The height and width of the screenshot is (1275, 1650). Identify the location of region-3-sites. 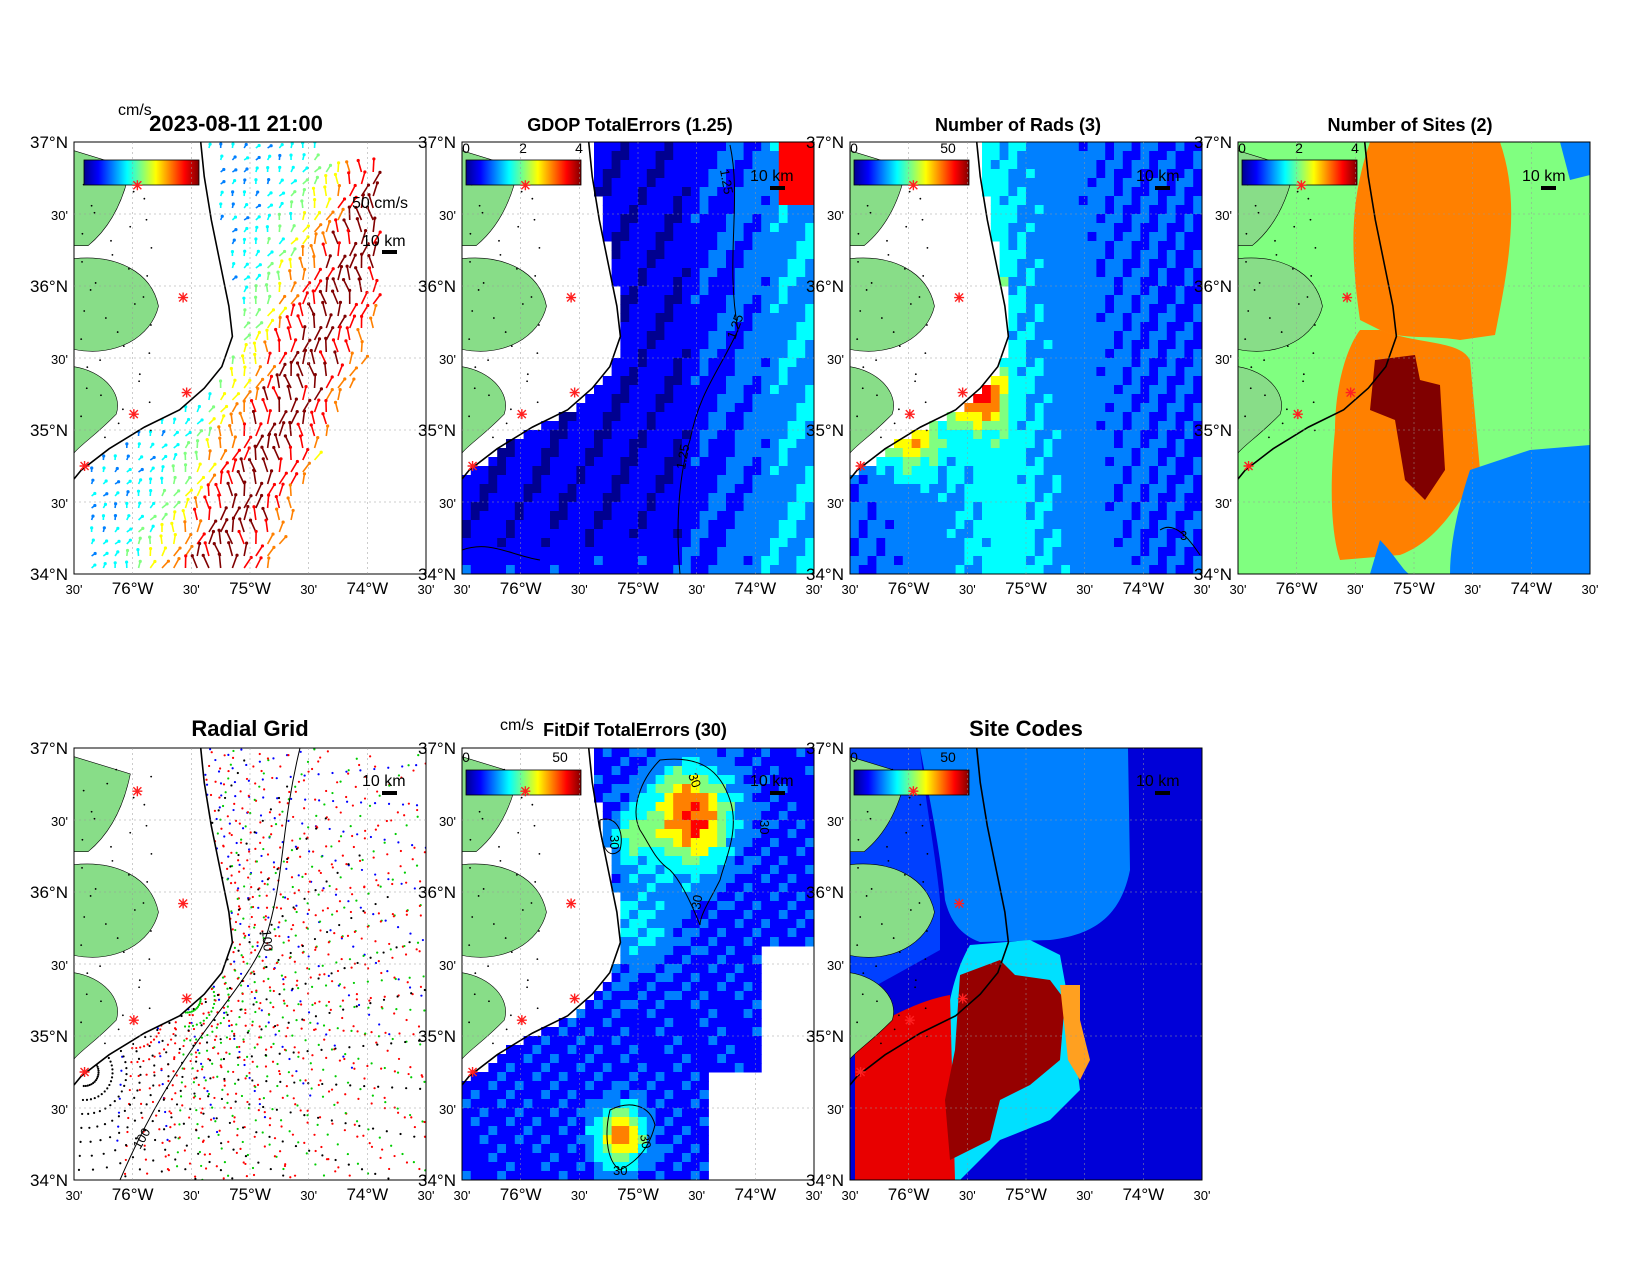
(1407, 427).